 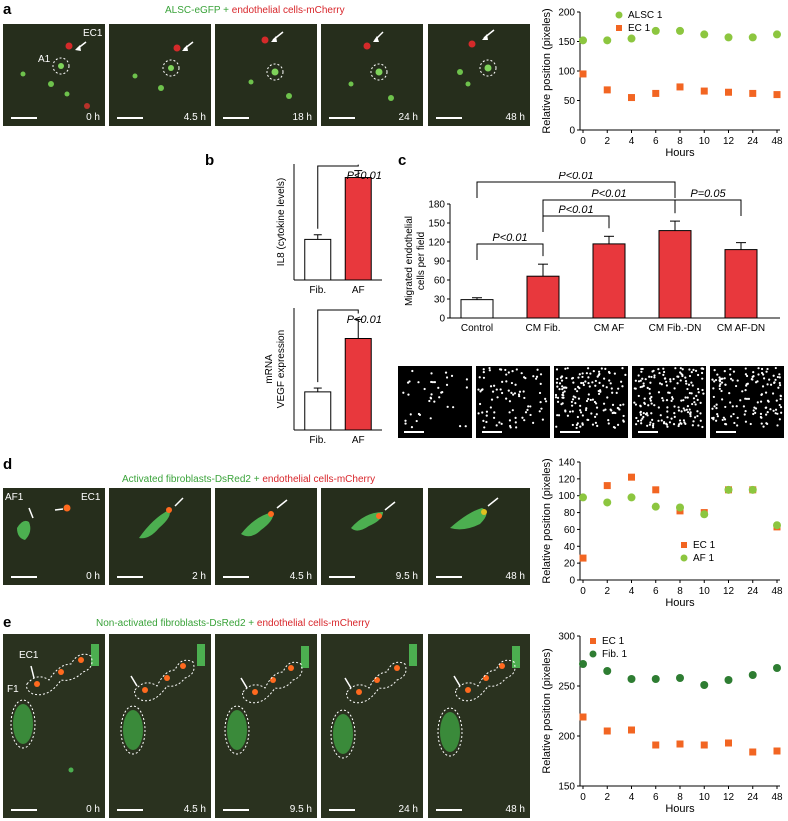 What do you see at coordinates (479, 75) in the screenshot?
I see `micrograph-a-4: 48 h` at bounding box center [479, 75].